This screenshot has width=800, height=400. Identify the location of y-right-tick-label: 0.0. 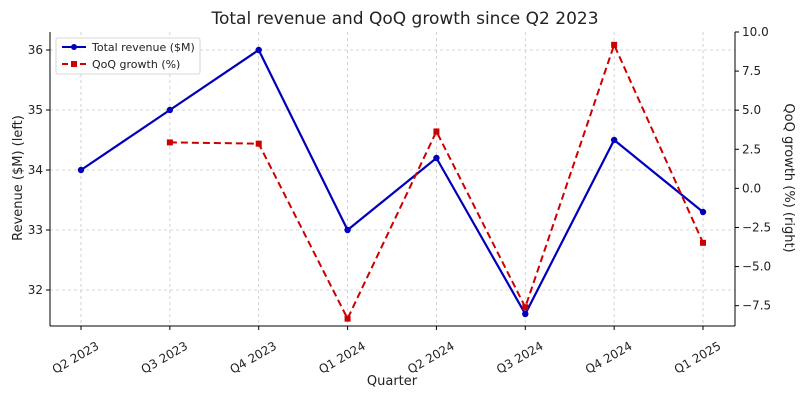
(751, 188).